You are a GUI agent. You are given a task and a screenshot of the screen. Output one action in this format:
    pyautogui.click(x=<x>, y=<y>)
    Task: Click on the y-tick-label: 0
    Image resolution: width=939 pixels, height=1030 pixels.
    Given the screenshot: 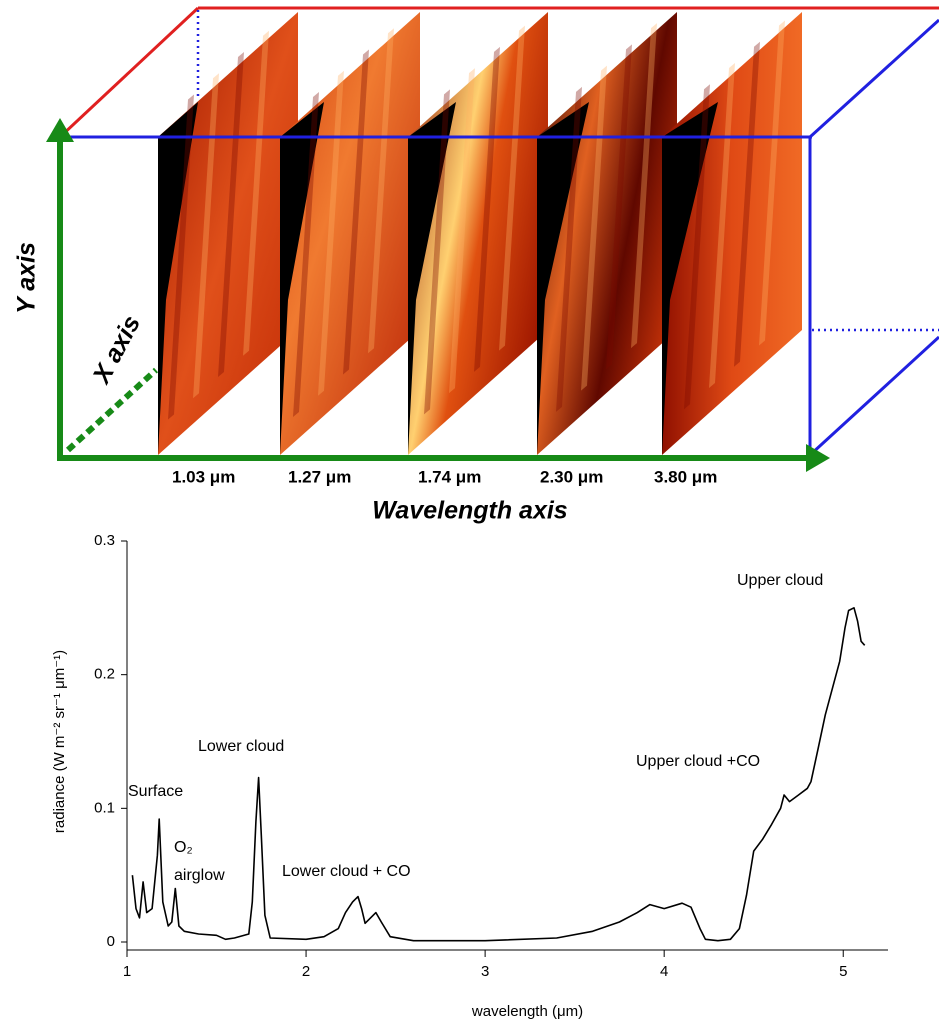 What is the action you would take?
    pyautogui.click(x=111, y=941)
    